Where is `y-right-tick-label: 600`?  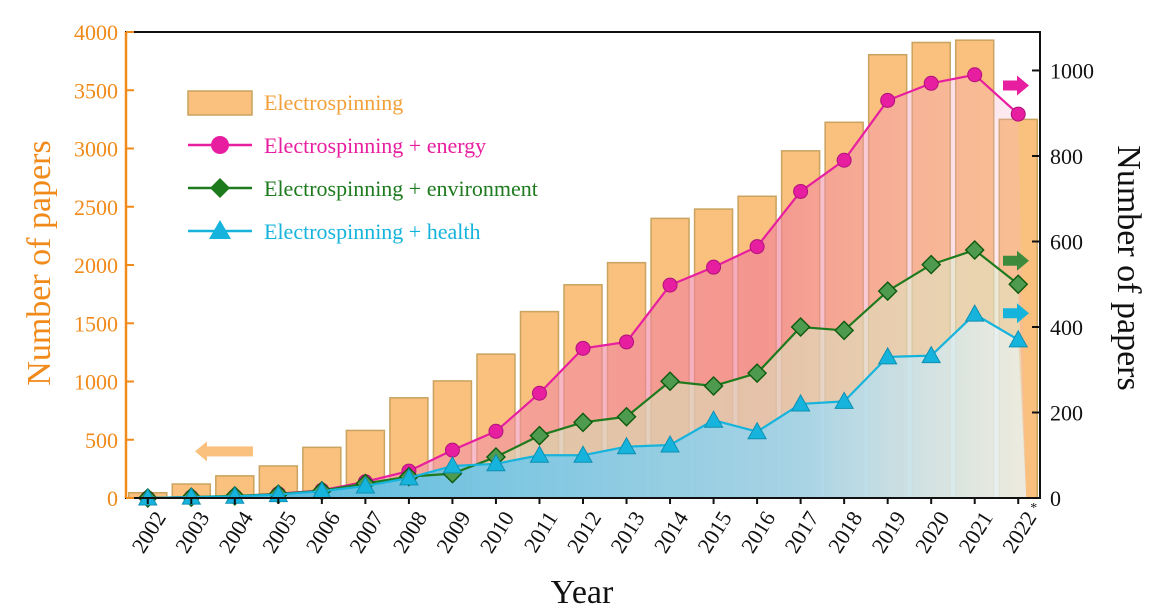 y-right-tick-label: 600 is located at coordinates (1066, 241).